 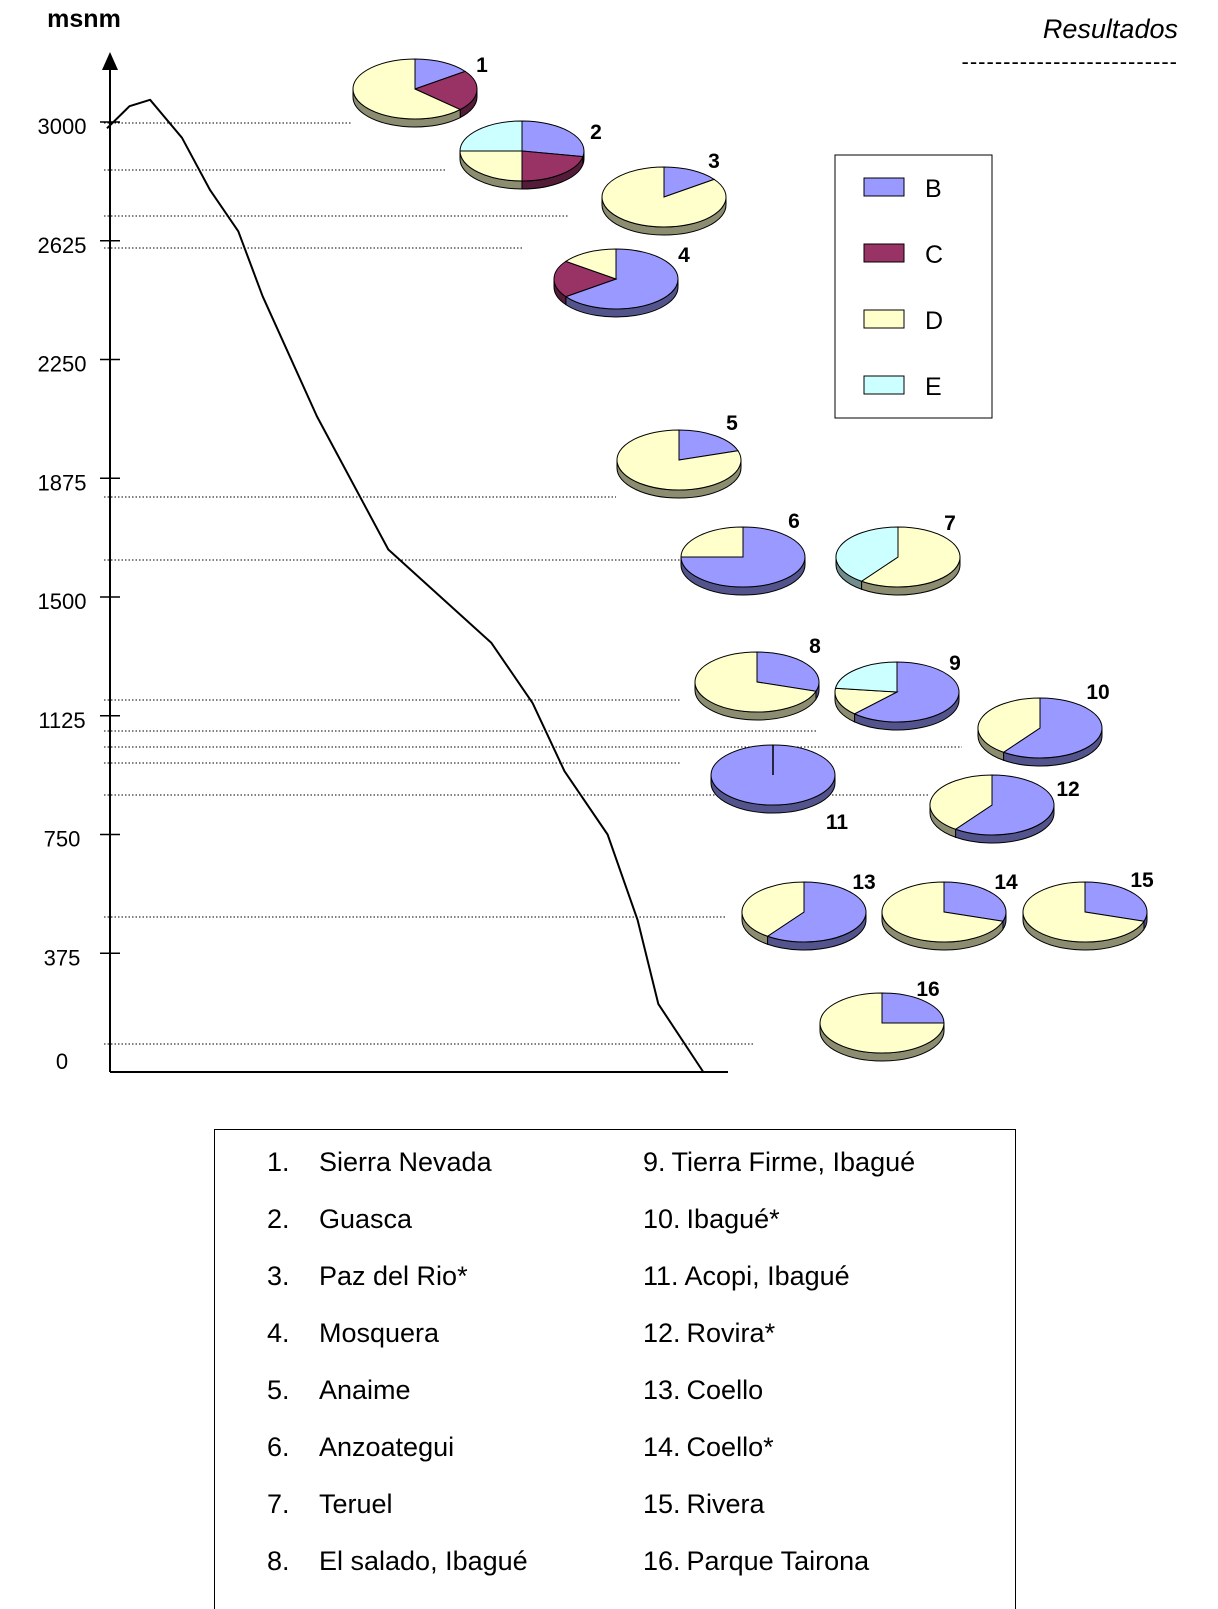 What do you see at coordinates (84, 19) in the screenshot?
I see `y-axis-label: msnm` at bounding box center [84, 19].